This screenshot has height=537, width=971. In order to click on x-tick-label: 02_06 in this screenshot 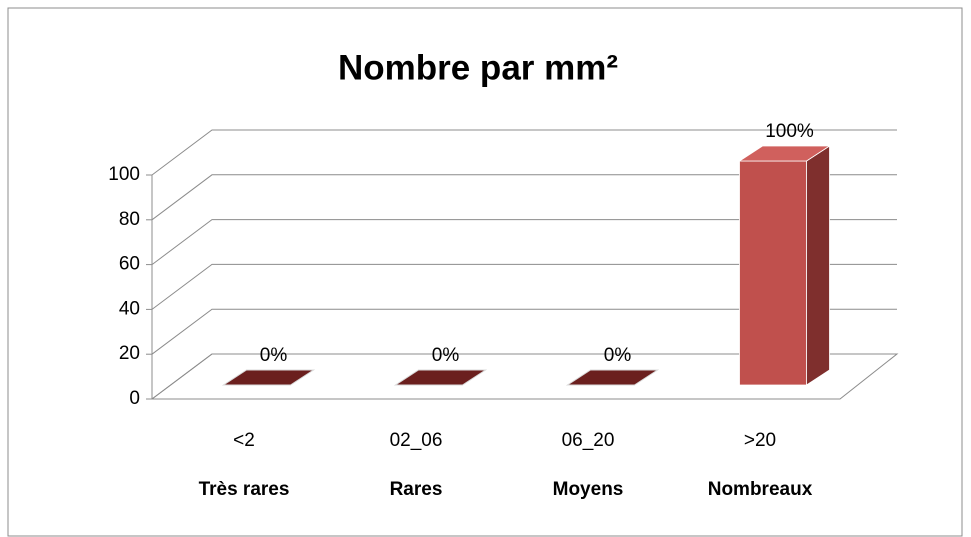, I will do `click(416, 440)`.